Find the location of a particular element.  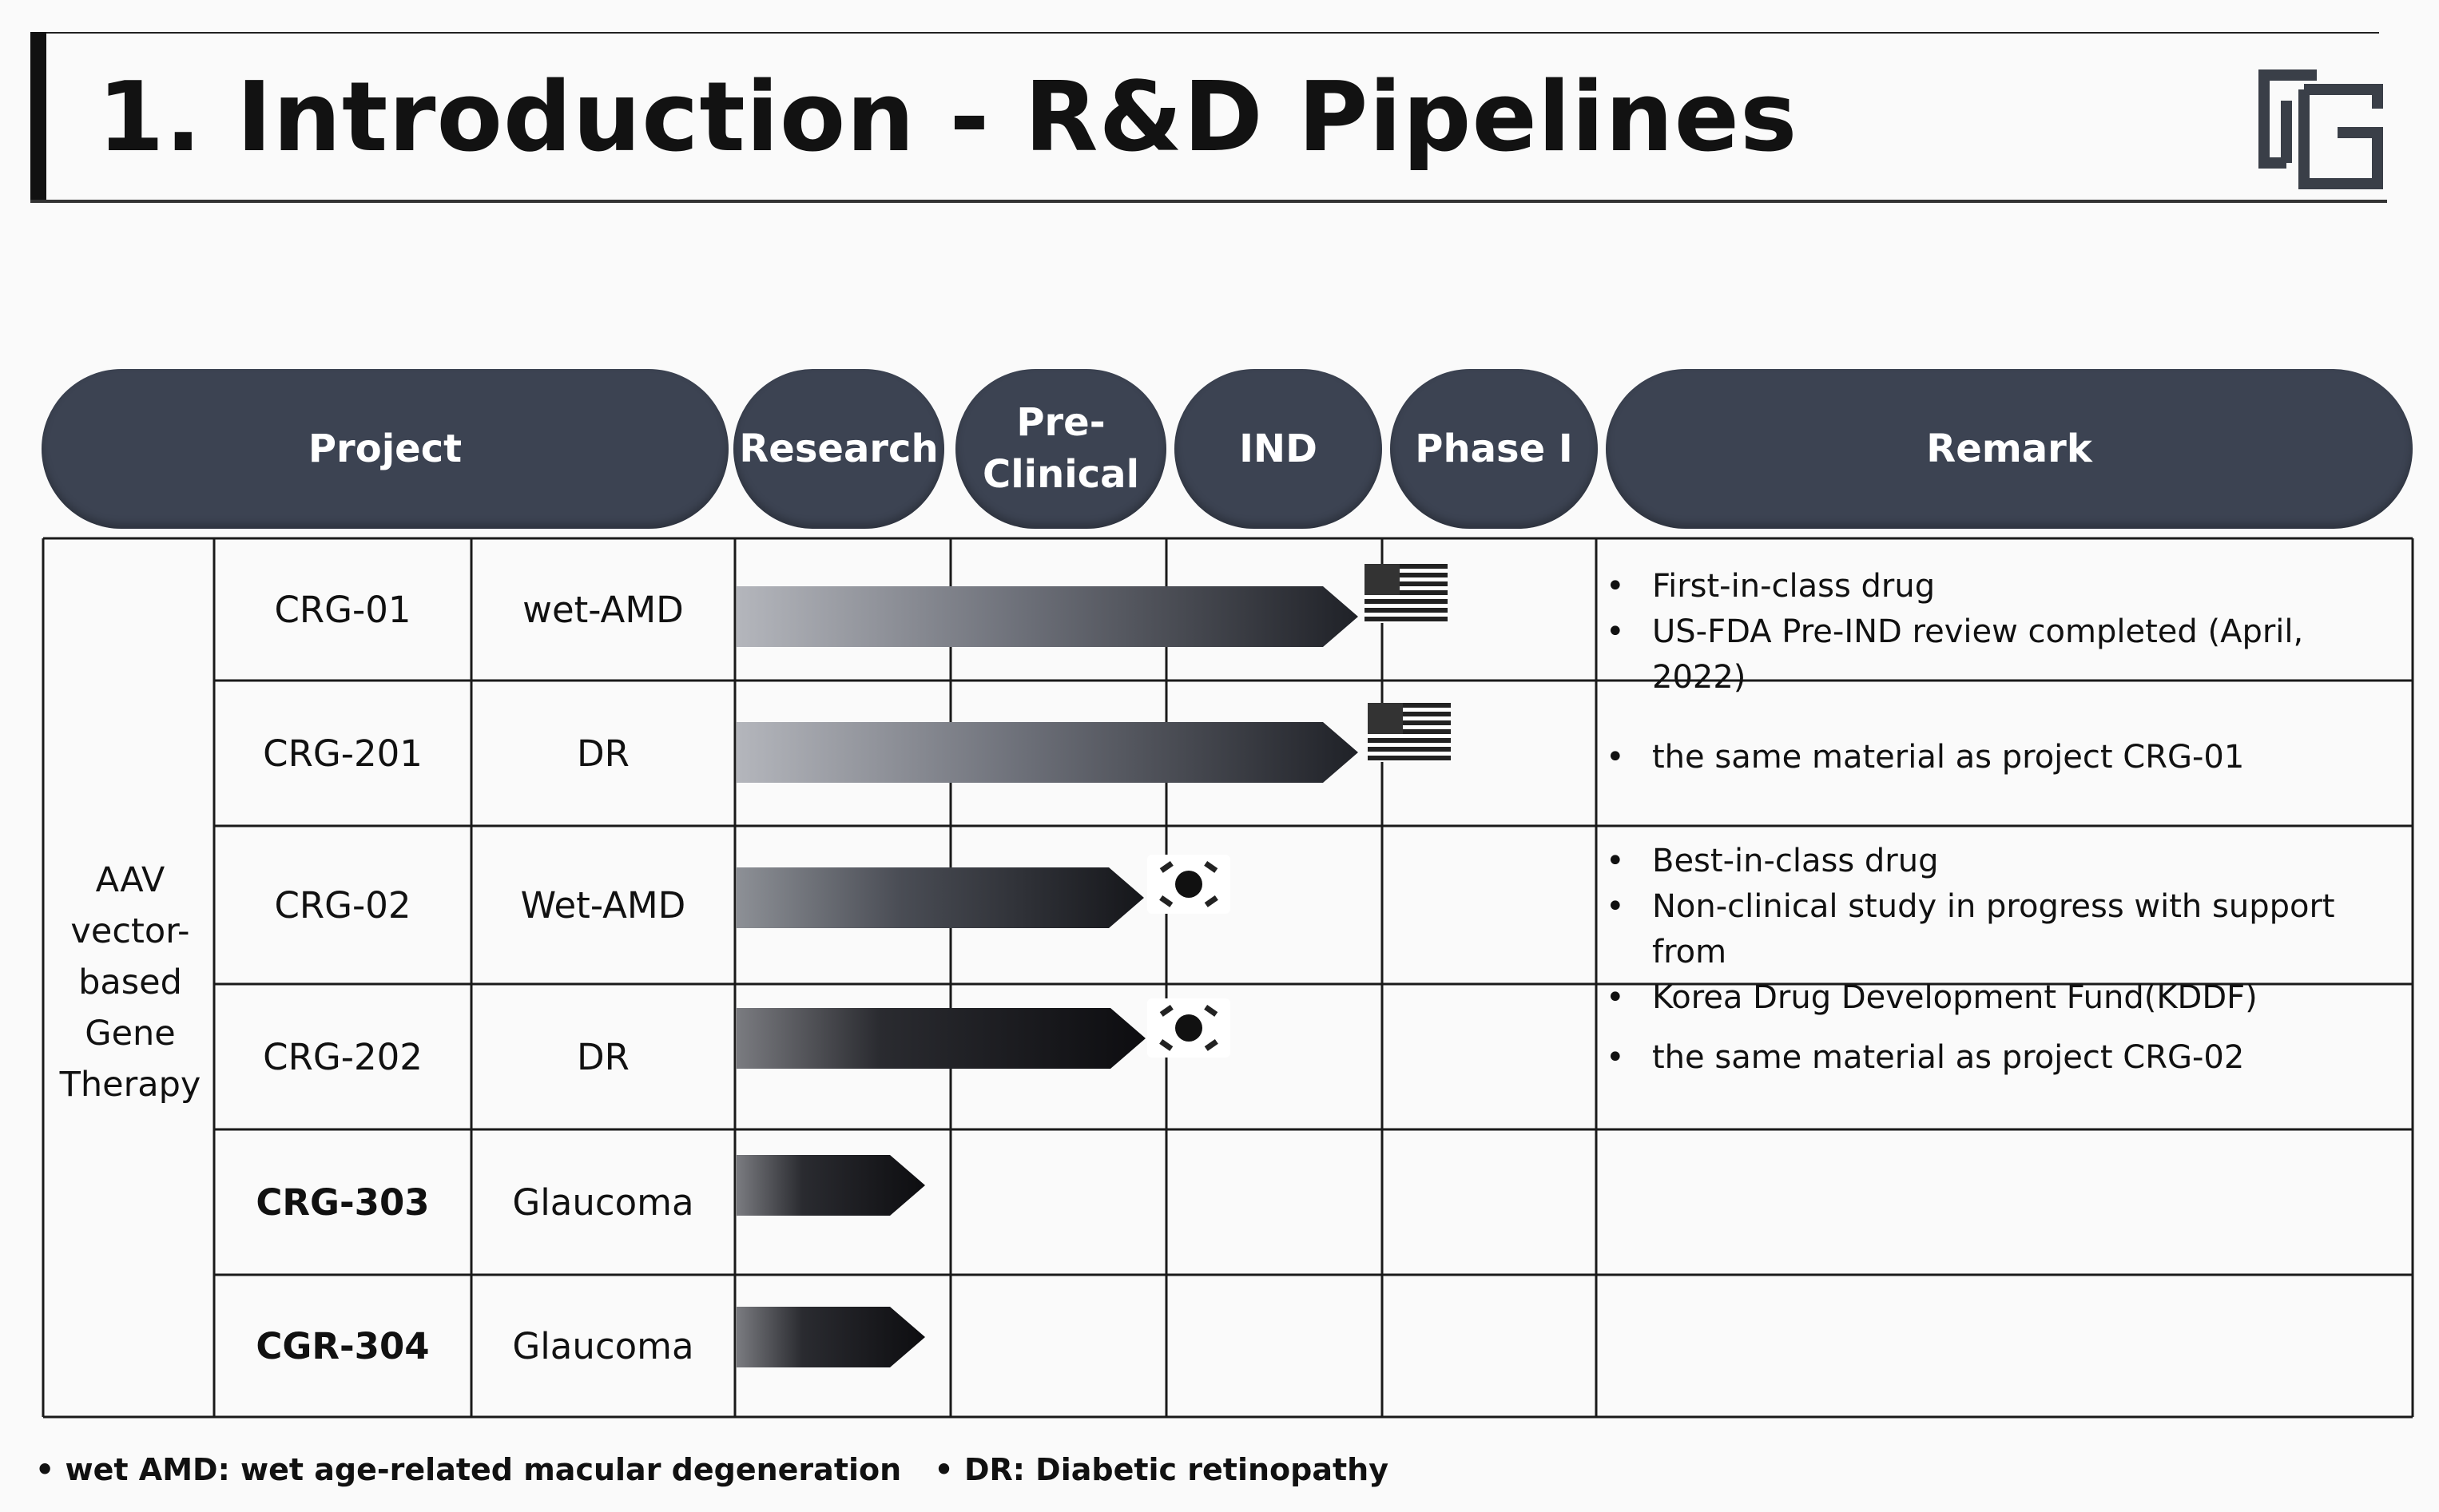

header-project: Project is located at coordinates (385, 449).